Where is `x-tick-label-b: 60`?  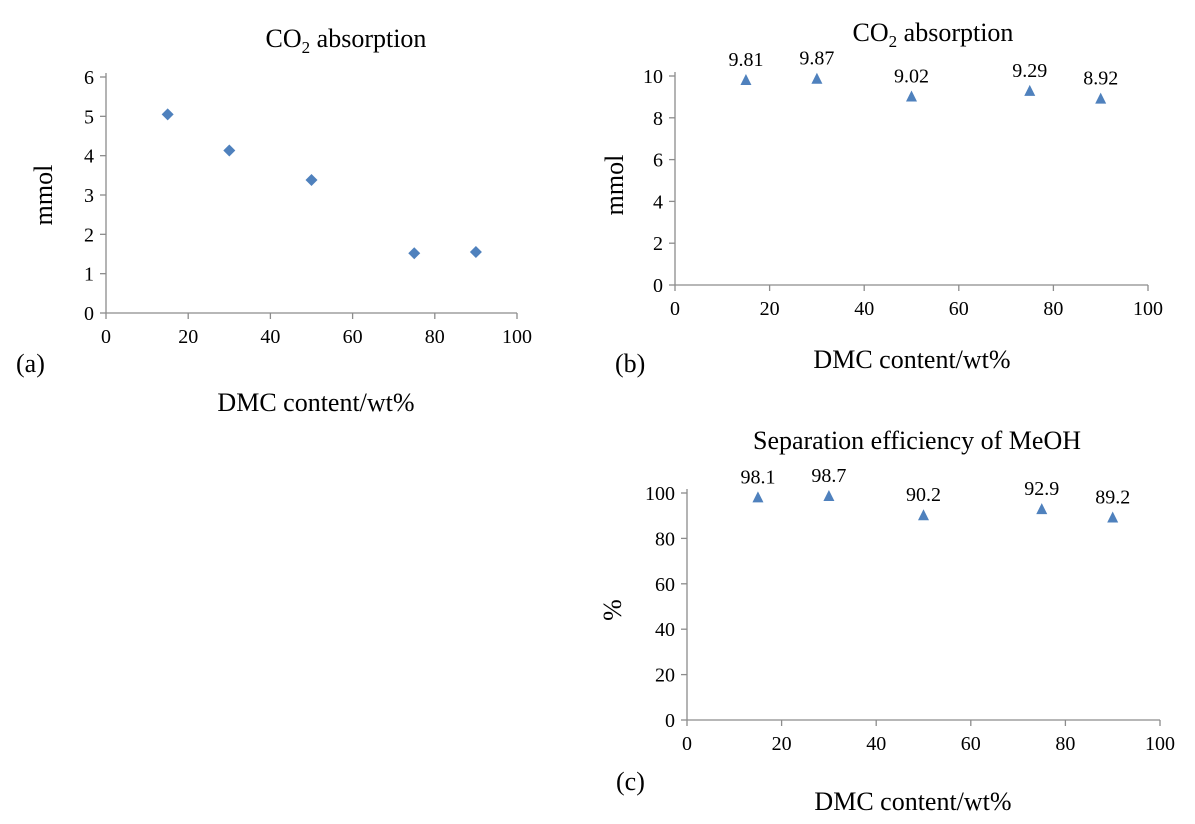 x-tick-label-b: 60 is located at coordinates (959, 309).